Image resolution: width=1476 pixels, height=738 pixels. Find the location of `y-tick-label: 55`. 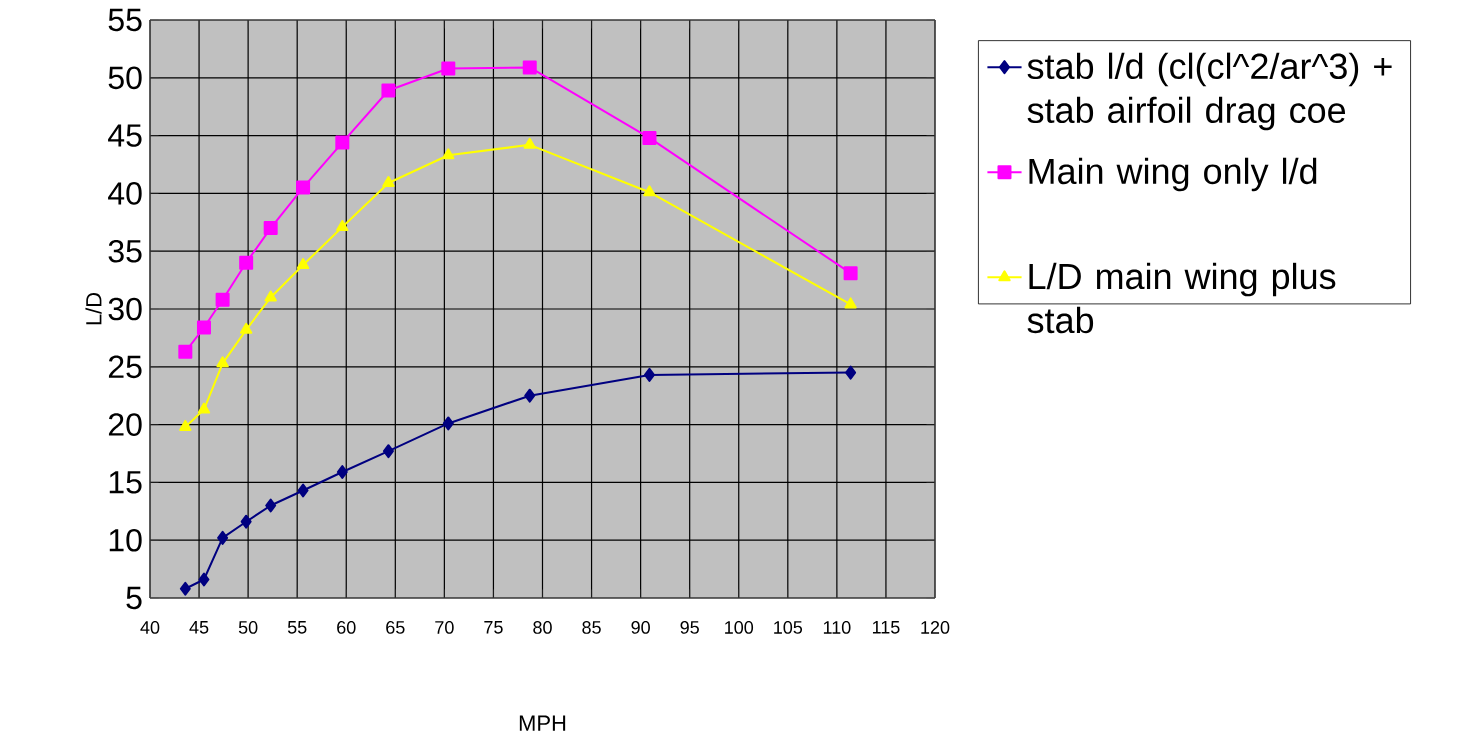

y-tick-label: 55 is located at coordinates (125, 20).